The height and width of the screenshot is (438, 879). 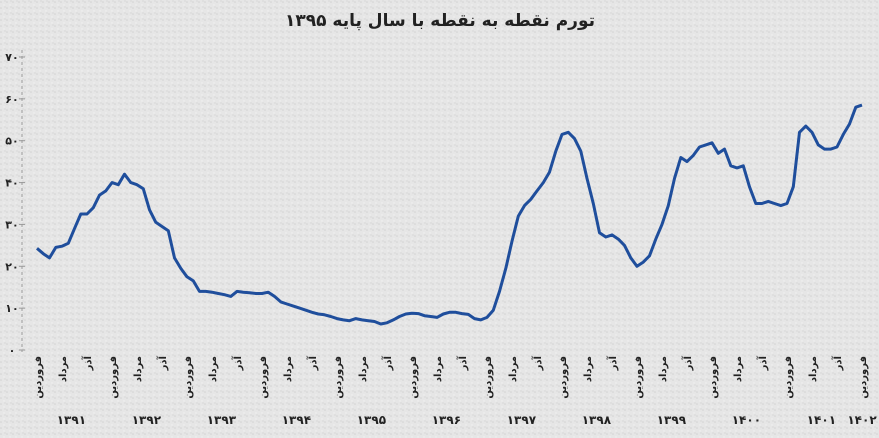 What do you see at coordinates (11, 266) in the screenshot?
I see `y-tick-label: ۲۰` at bounding box center [11, 266].